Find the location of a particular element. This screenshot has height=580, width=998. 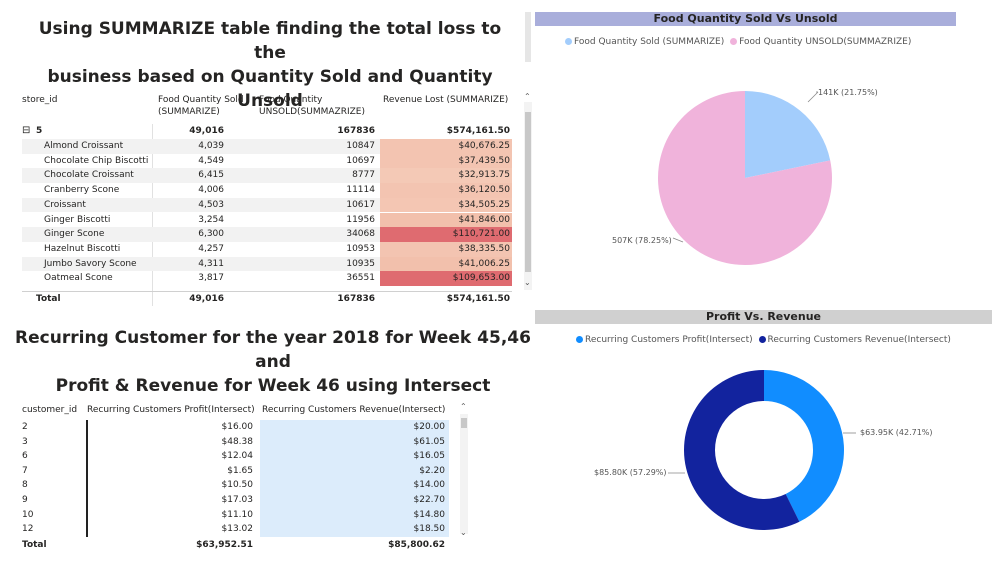

row-unsold: 34068 is located at coordinates (360, 234).